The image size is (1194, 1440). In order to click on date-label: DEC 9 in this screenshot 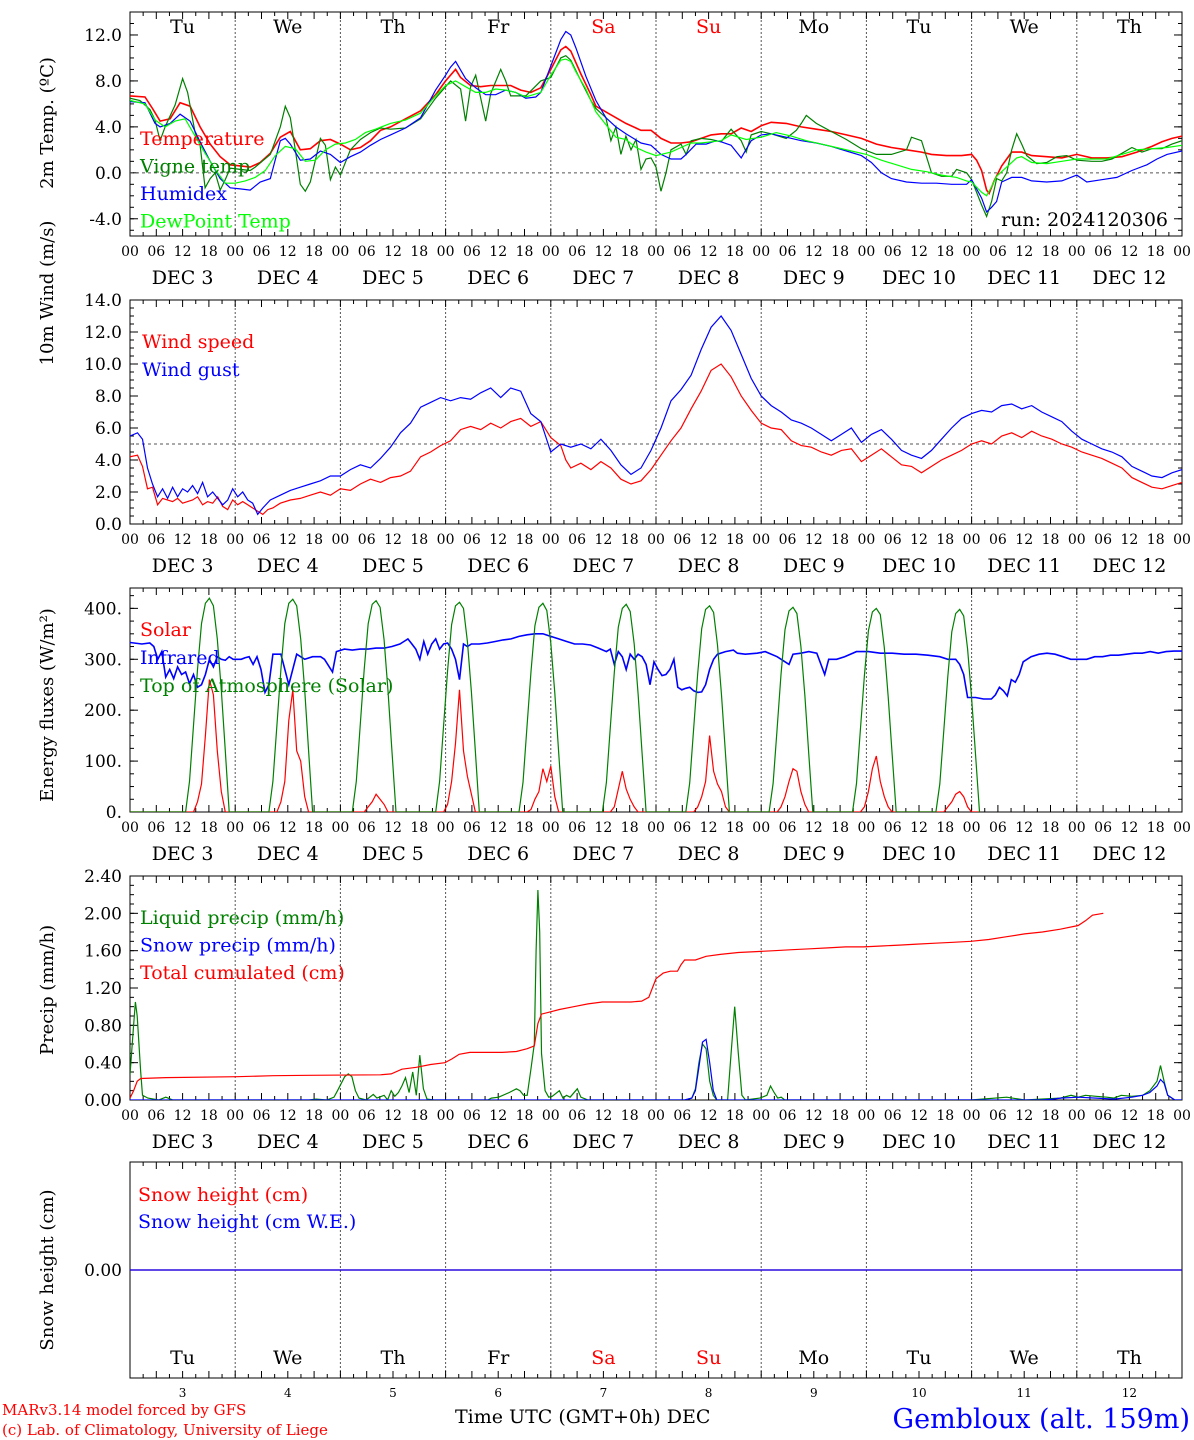, I will do `click(814, 566)`.